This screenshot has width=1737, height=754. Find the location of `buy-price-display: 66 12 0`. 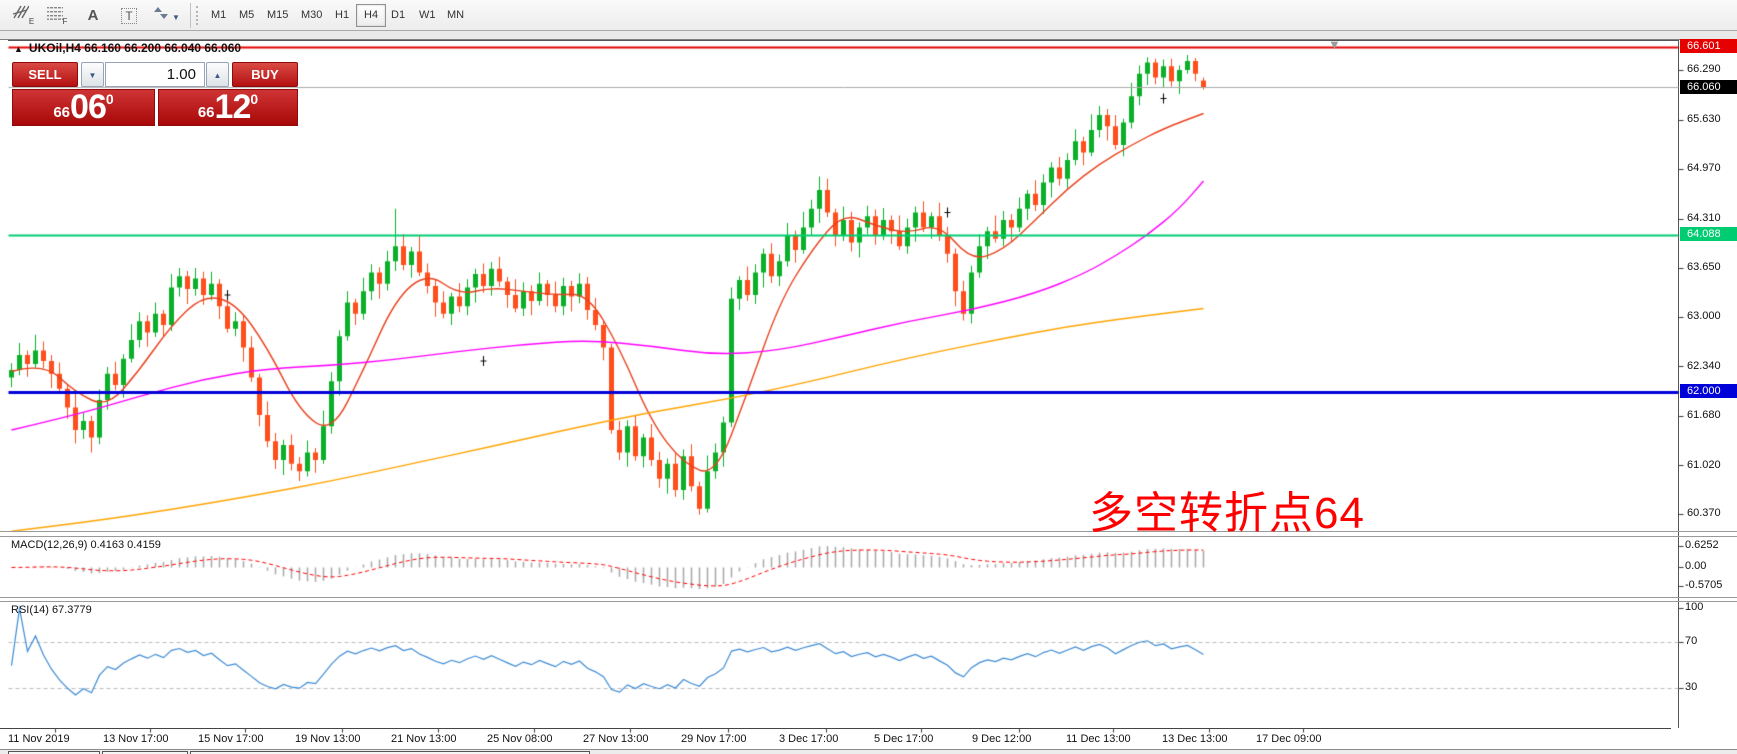

buy-price-display: 66 12 0 is located at coordinates (228, 107).